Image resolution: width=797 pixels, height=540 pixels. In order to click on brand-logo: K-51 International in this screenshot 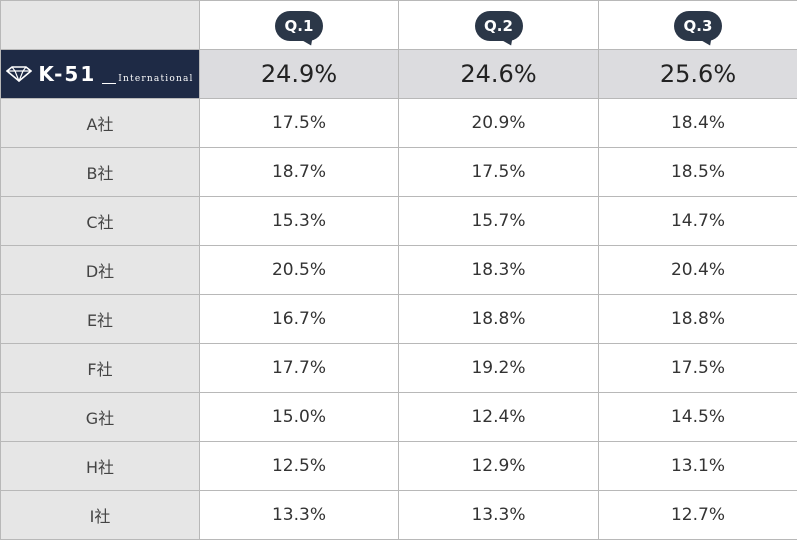, I will do `click(100, 74)`.